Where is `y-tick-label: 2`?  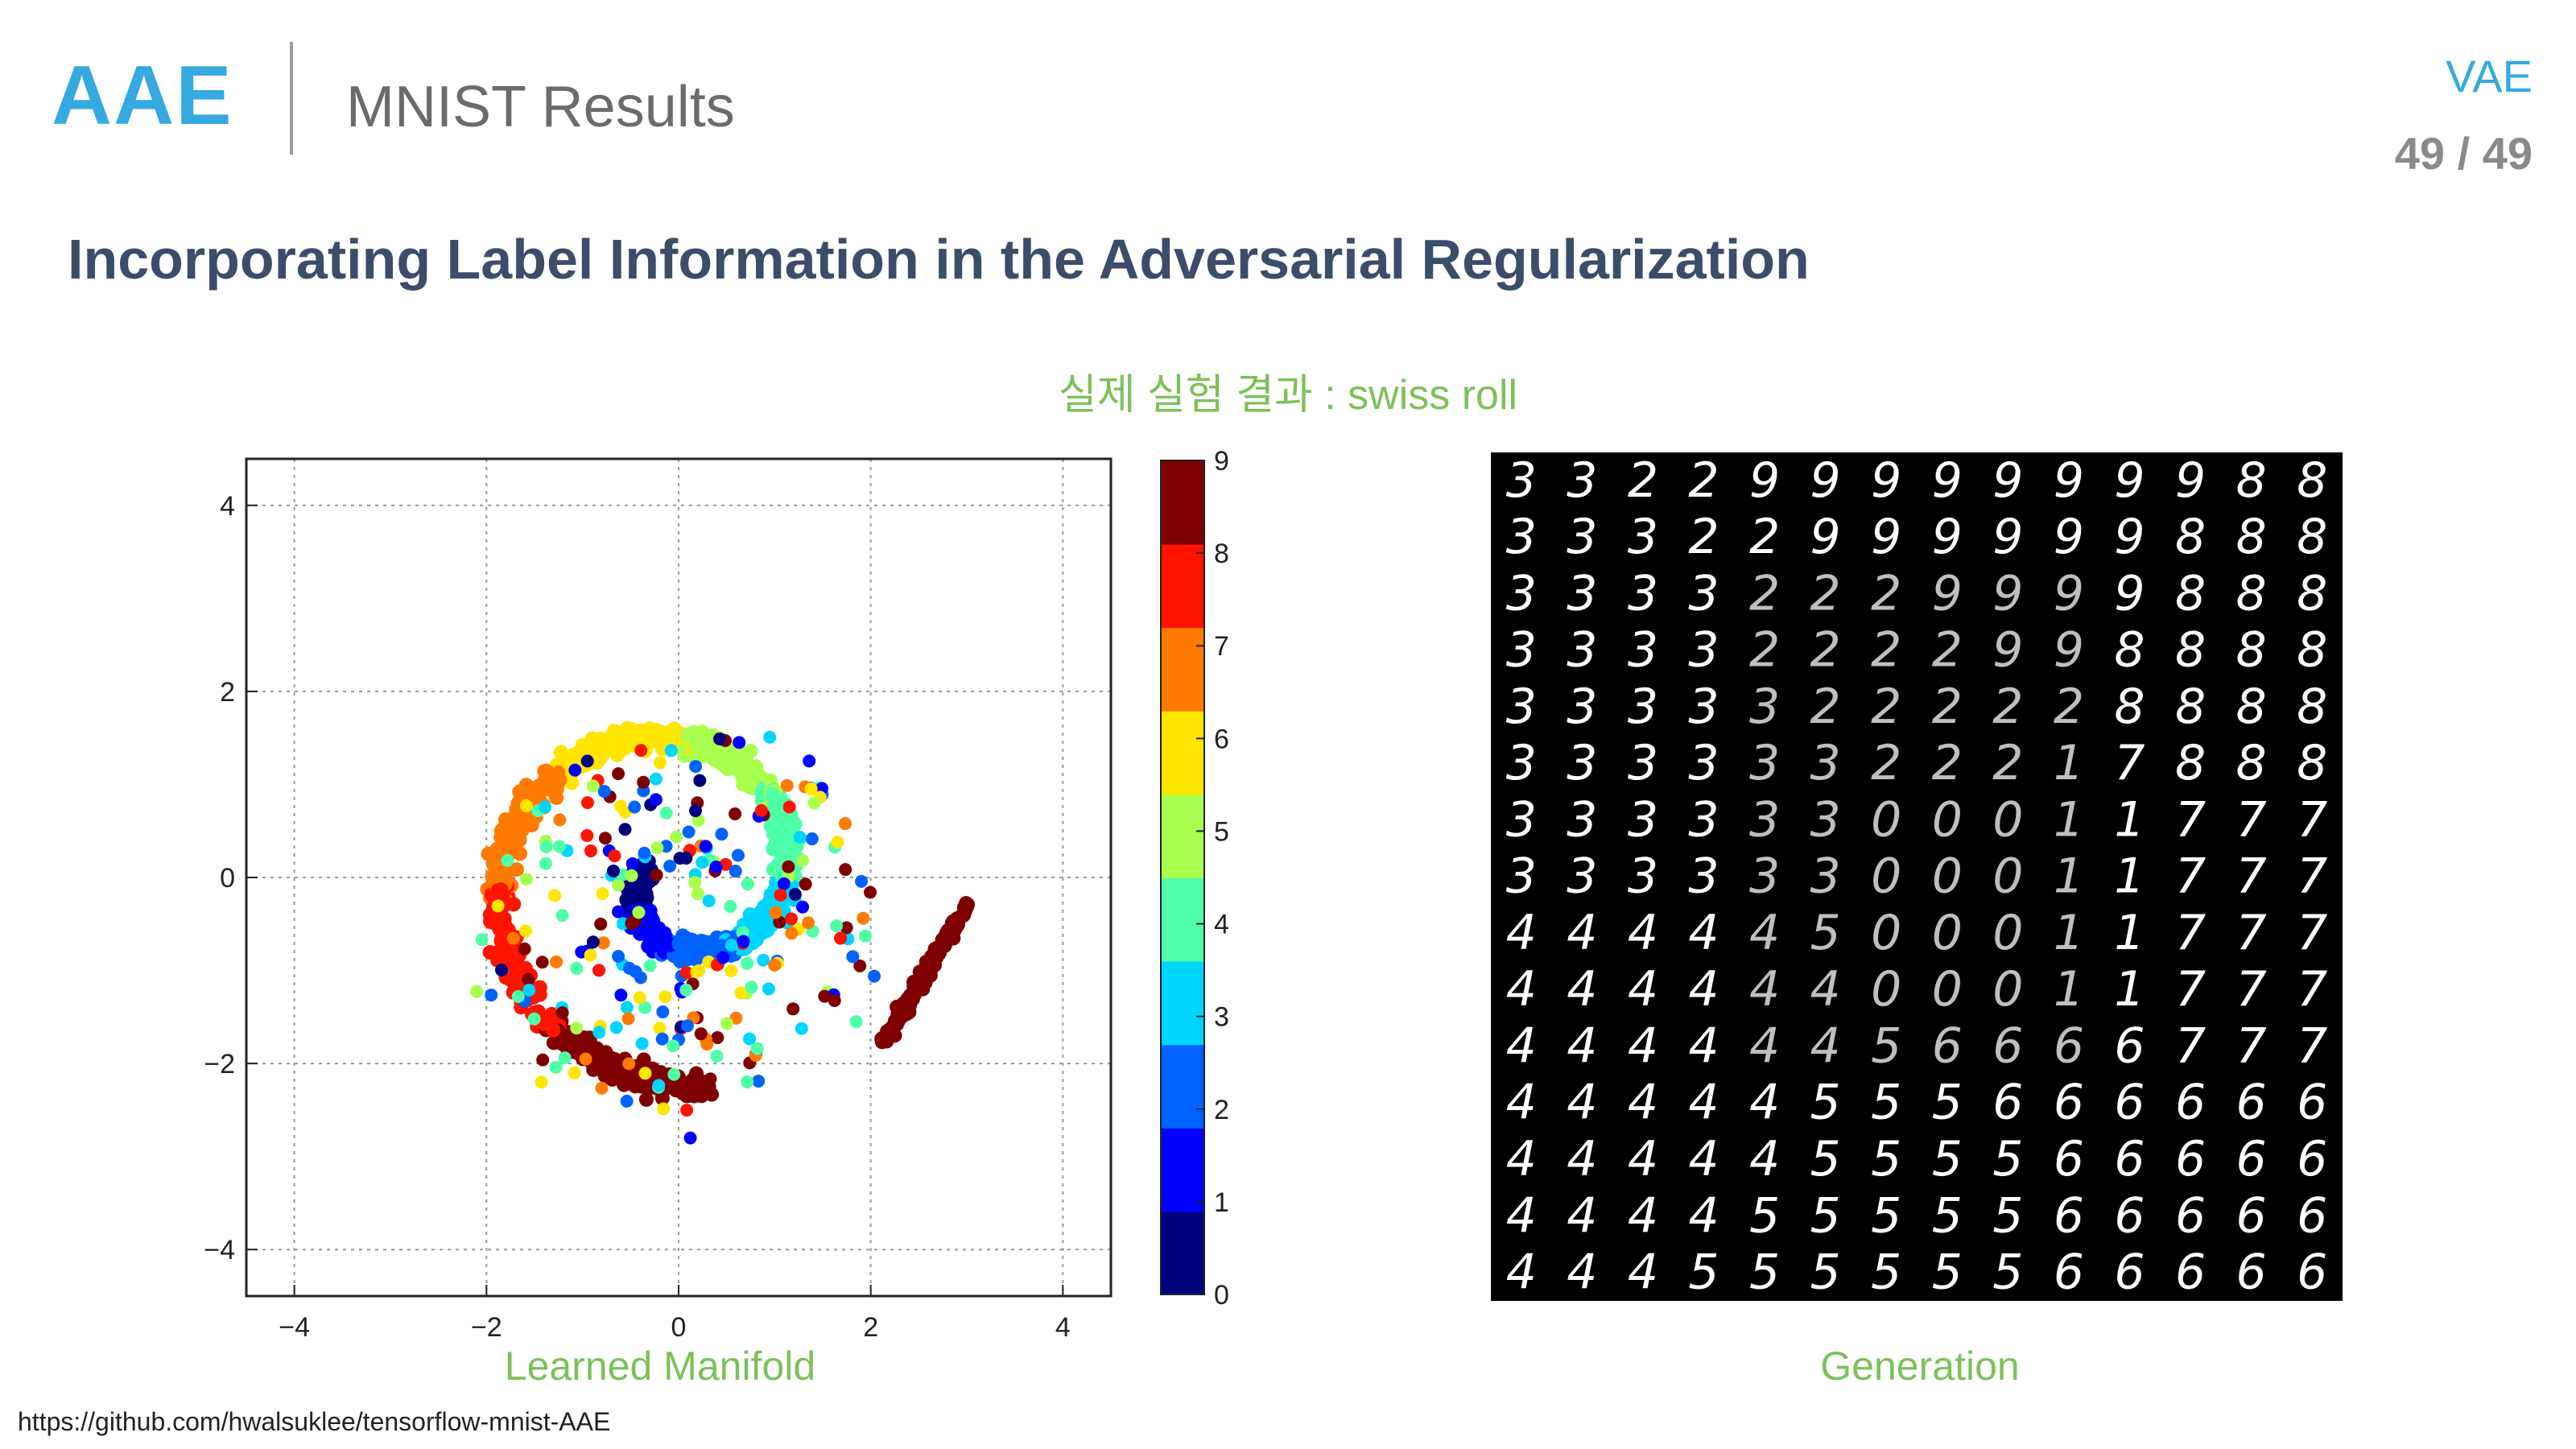 y-tick-label: 2 is located at coordinates (227, 692).